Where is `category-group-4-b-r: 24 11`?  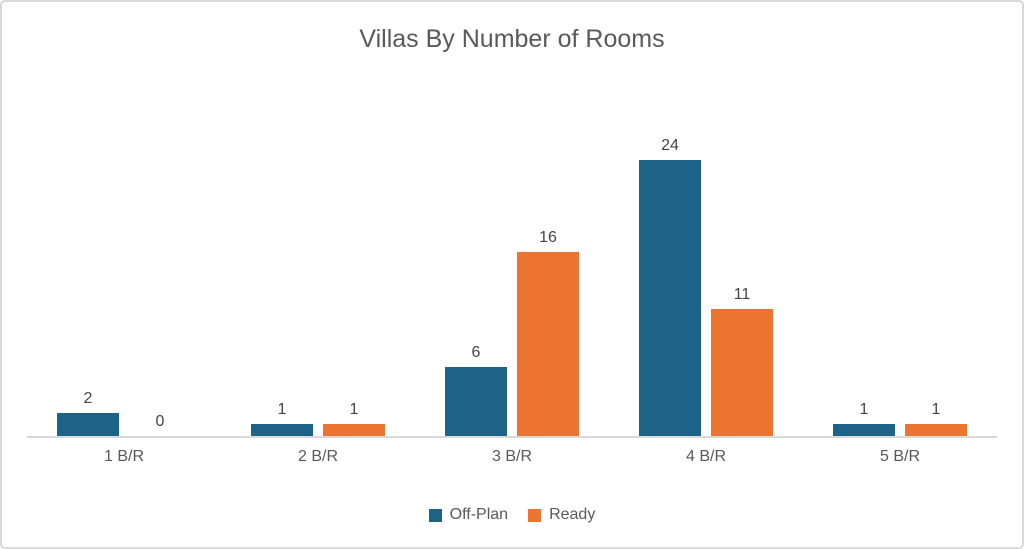
category-group-4-b-r: 24 11 is located at coordinates (706, 266).